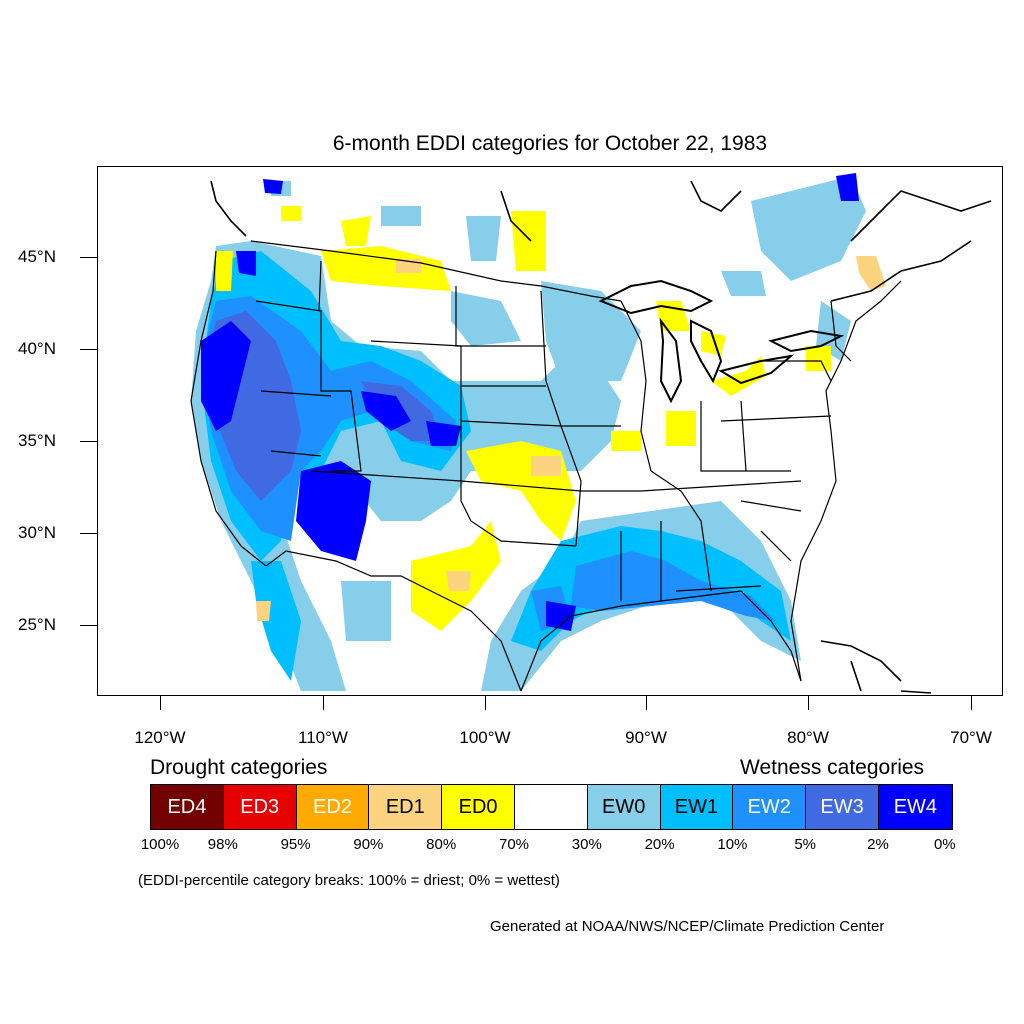  What do you see at coordinates (646, 703) in the screenshot?
I see `lon-tick-90w` at bounding box center [646, 703].